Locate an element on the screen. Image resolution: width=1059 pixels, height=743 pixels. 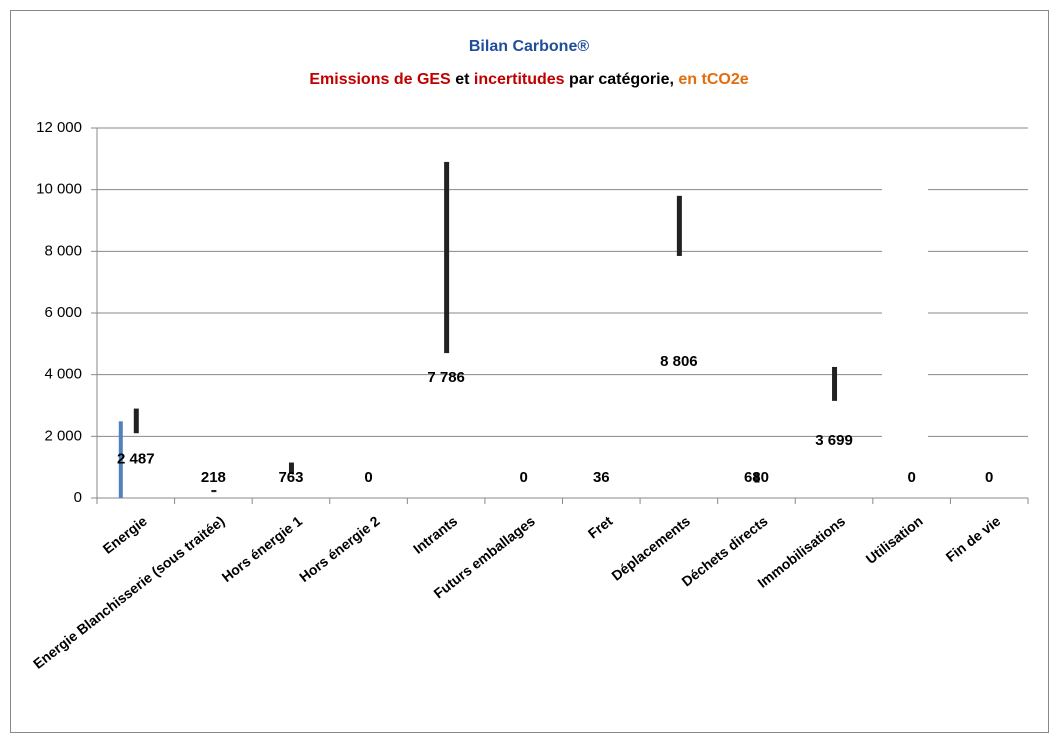
subtitle-part: et is located at coordinates (462, 79).